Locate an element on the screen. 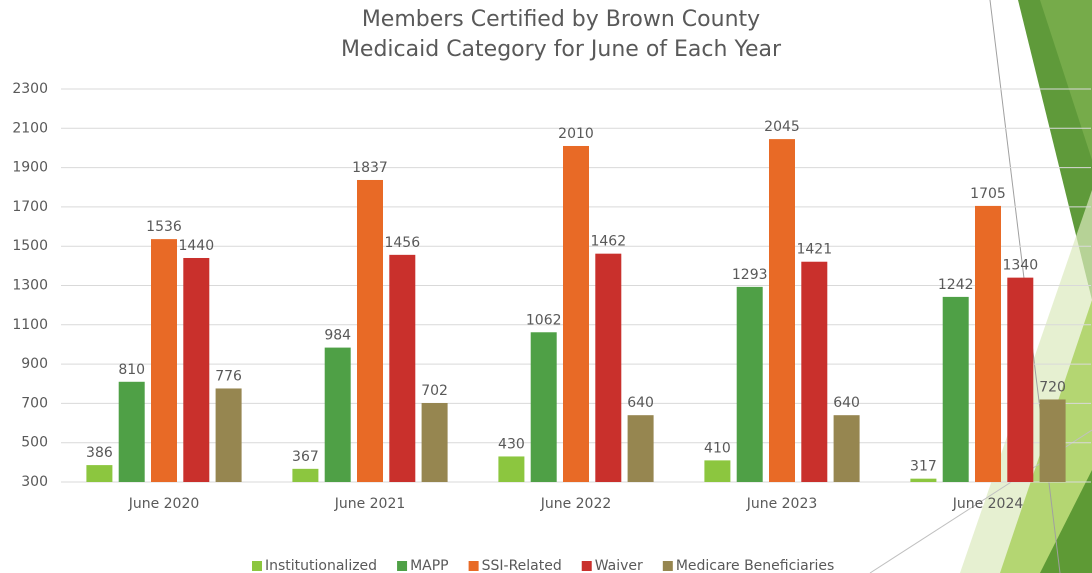 The image size is (1092, 573). value-label: 1242 is located at coordinates (956, 285).